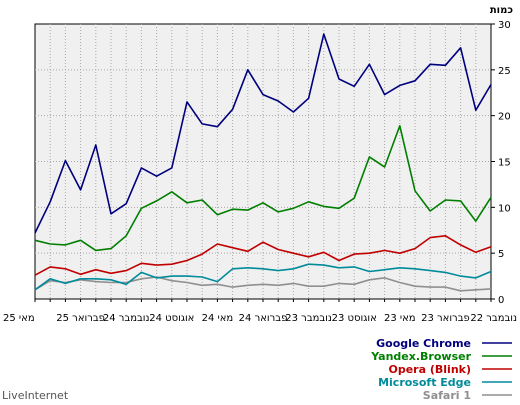  What do you see at coordinates (504, 117) in the screenshot?
I see `y-tick-label: 20` at bounding box center [504, 117].